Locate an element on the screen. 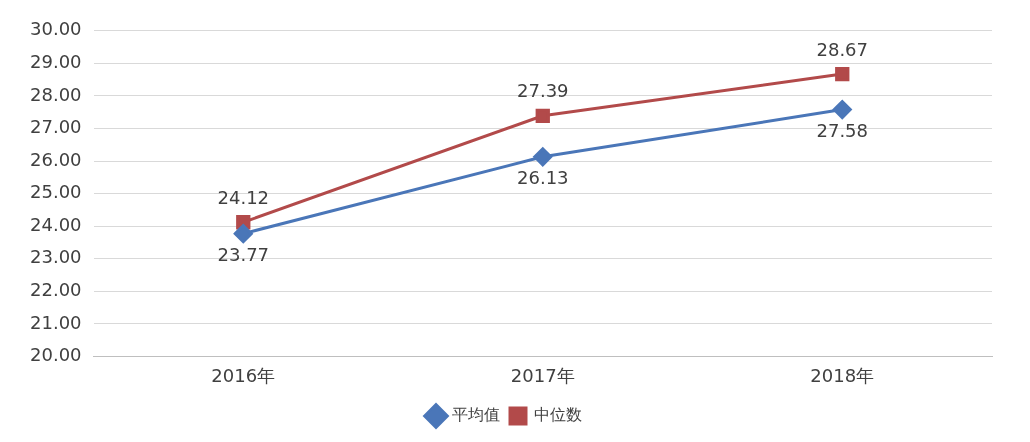  y-tick-label: 28.00 is located at coordinates (56, 94).